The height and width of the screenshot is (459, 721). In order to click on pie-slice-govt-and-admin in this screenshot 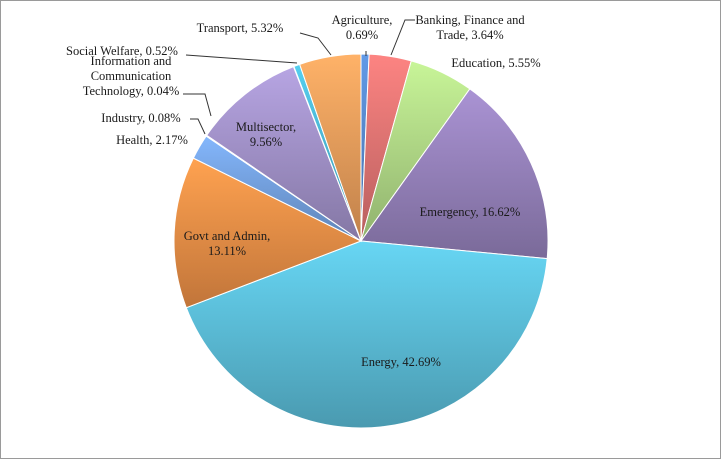, I will do `click(268, 233)`.